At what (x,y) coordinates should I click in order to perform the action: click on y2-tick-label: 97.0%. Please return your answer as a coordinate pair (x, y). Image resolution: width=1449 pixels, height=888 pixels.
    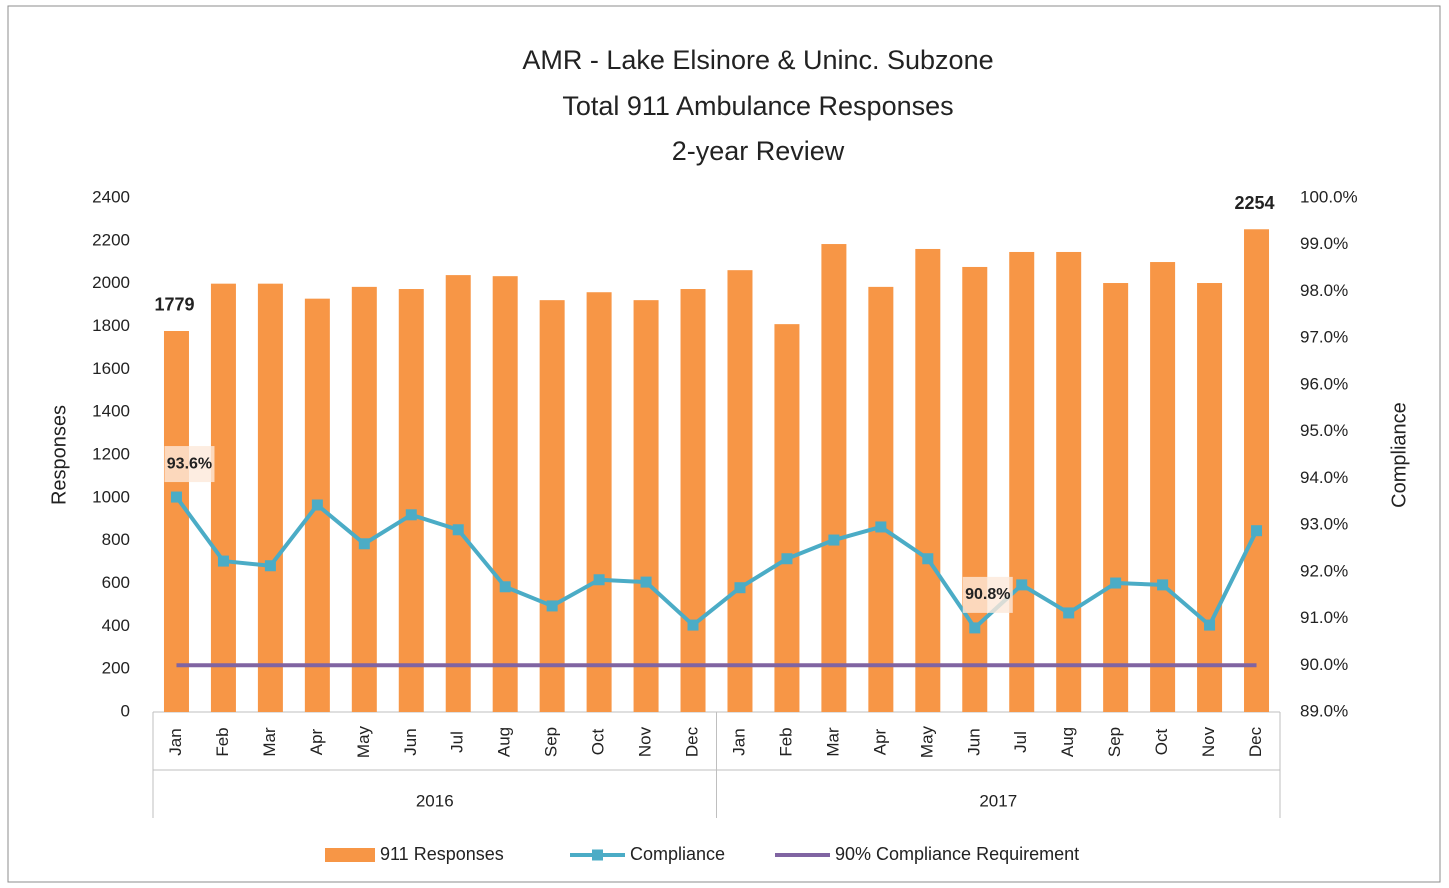
    Looking at the image, I should click on (1324, 337).